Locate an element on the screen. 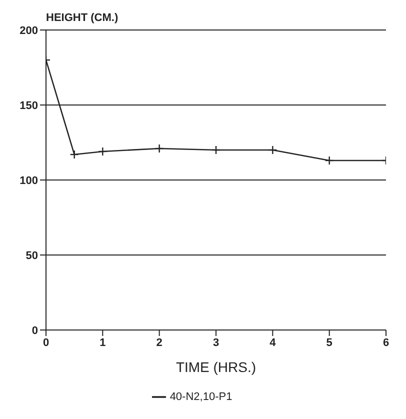  x-tick-label: 6 is located at coordinates (386, 342).